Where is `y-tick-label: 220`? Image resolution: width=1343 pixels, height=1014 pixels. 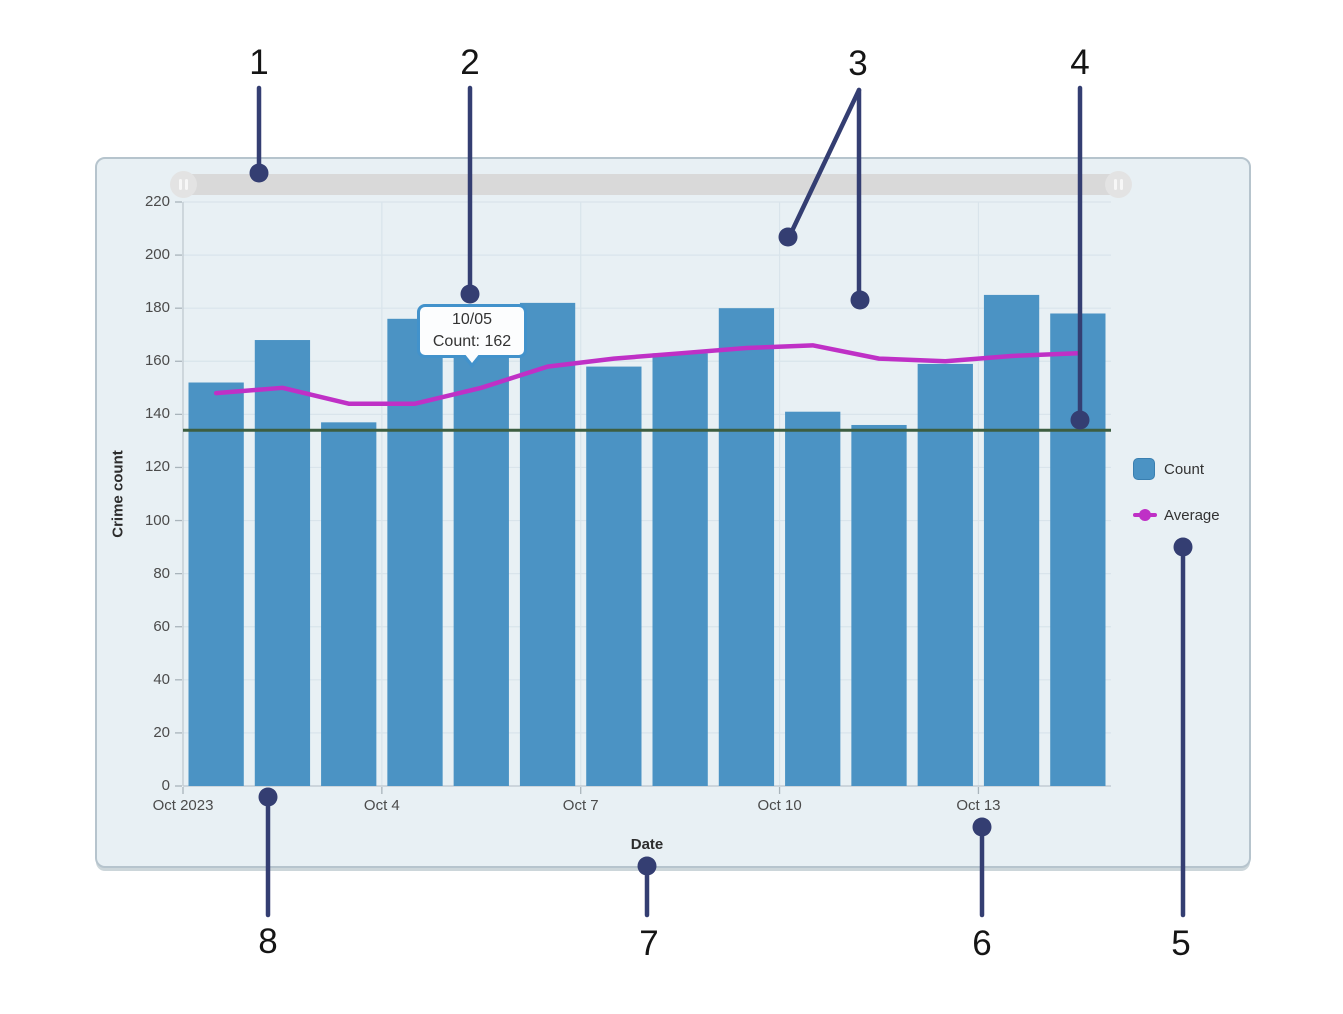 y-tick-label: 220 is located at coordinates (157, 201).